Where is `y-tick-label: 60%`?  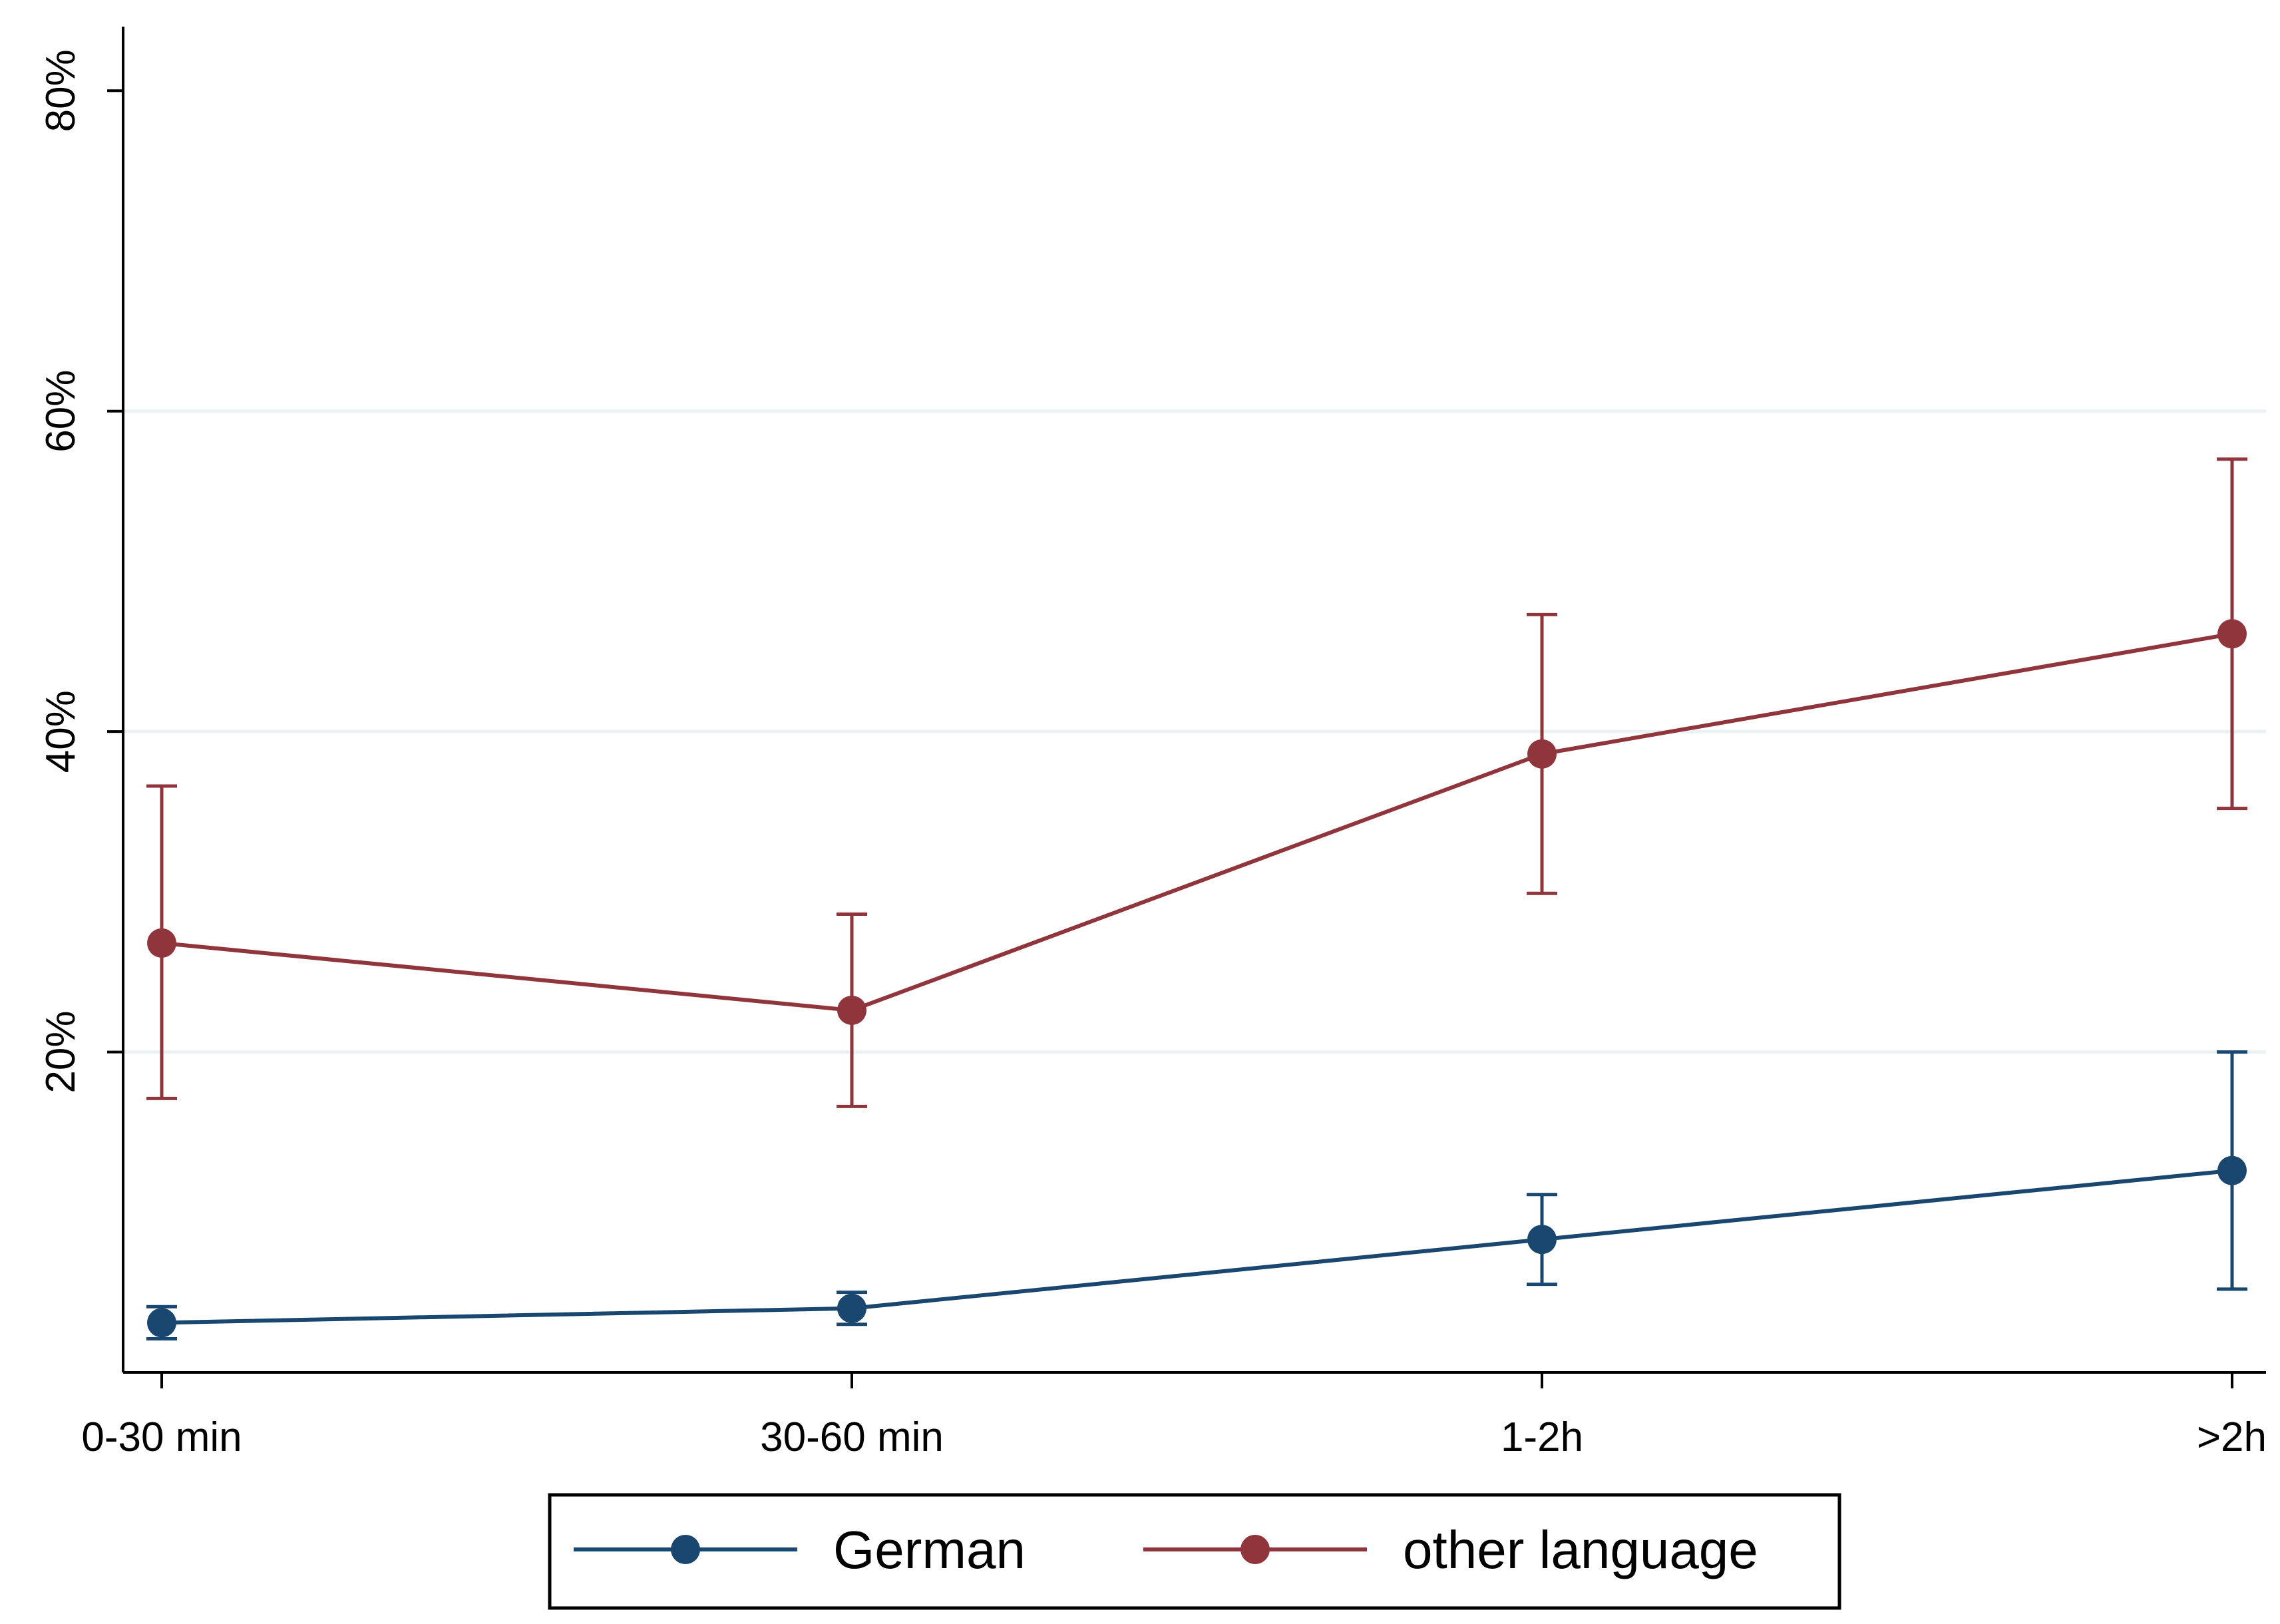 y-tick-label: 60% is located at coordinates (61, 411).